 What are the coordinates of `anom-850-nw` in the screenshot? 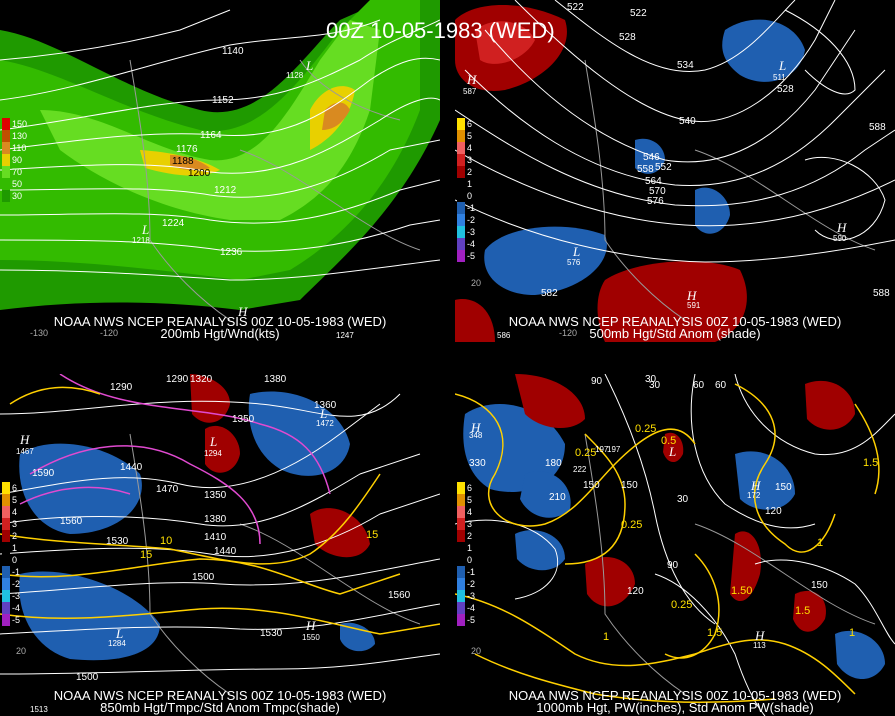 It's located at (80, 488).